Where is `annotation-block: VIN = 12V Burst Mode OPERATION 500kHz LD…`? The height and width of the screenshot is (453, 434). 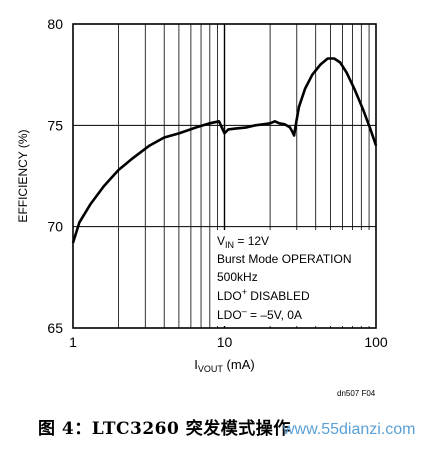
annotation-block: VIN = 12V Burst Mode OPERATION 500kHz LD… is located at coordinates (284, 278).